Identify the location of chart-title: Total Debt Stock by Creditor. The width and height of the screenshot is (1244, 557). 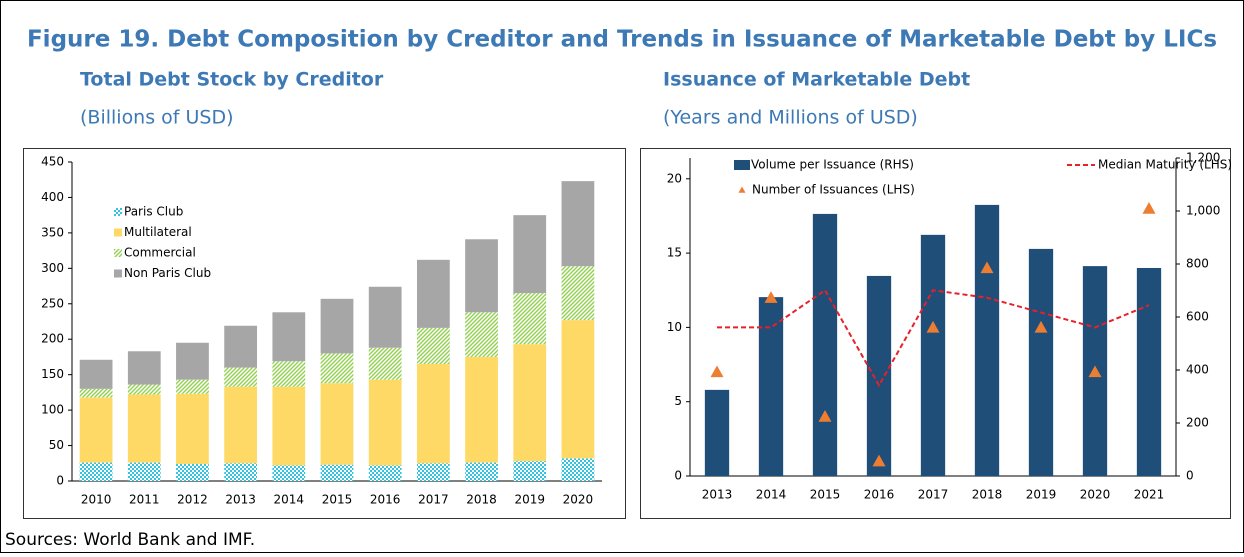
(232, 80).